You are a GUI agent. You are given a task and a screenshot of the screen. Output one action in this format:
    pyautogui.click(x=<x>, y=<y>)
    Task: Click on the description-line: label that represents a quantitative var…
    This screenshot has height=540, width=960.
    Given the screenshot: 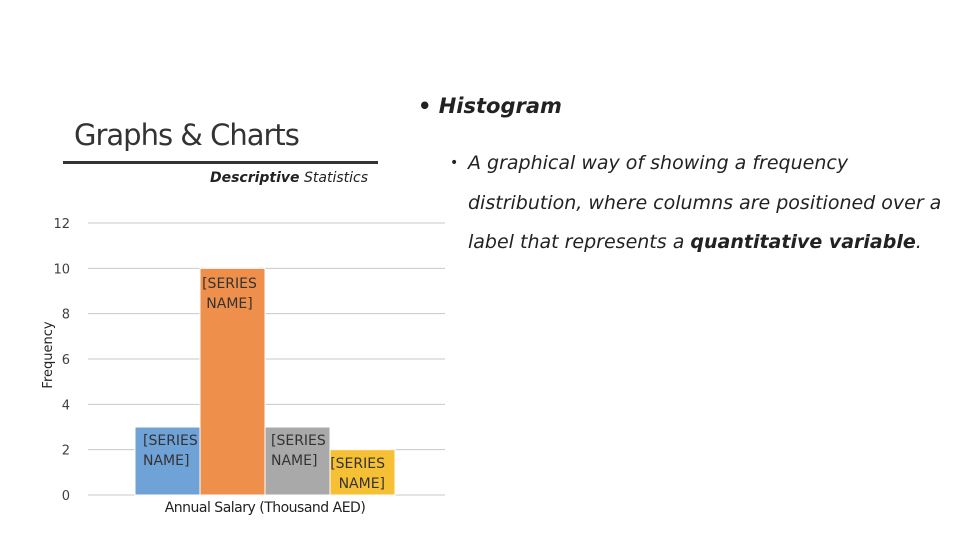 What is the action you would take?
    pyautogui.click(x=695, y=243)
    